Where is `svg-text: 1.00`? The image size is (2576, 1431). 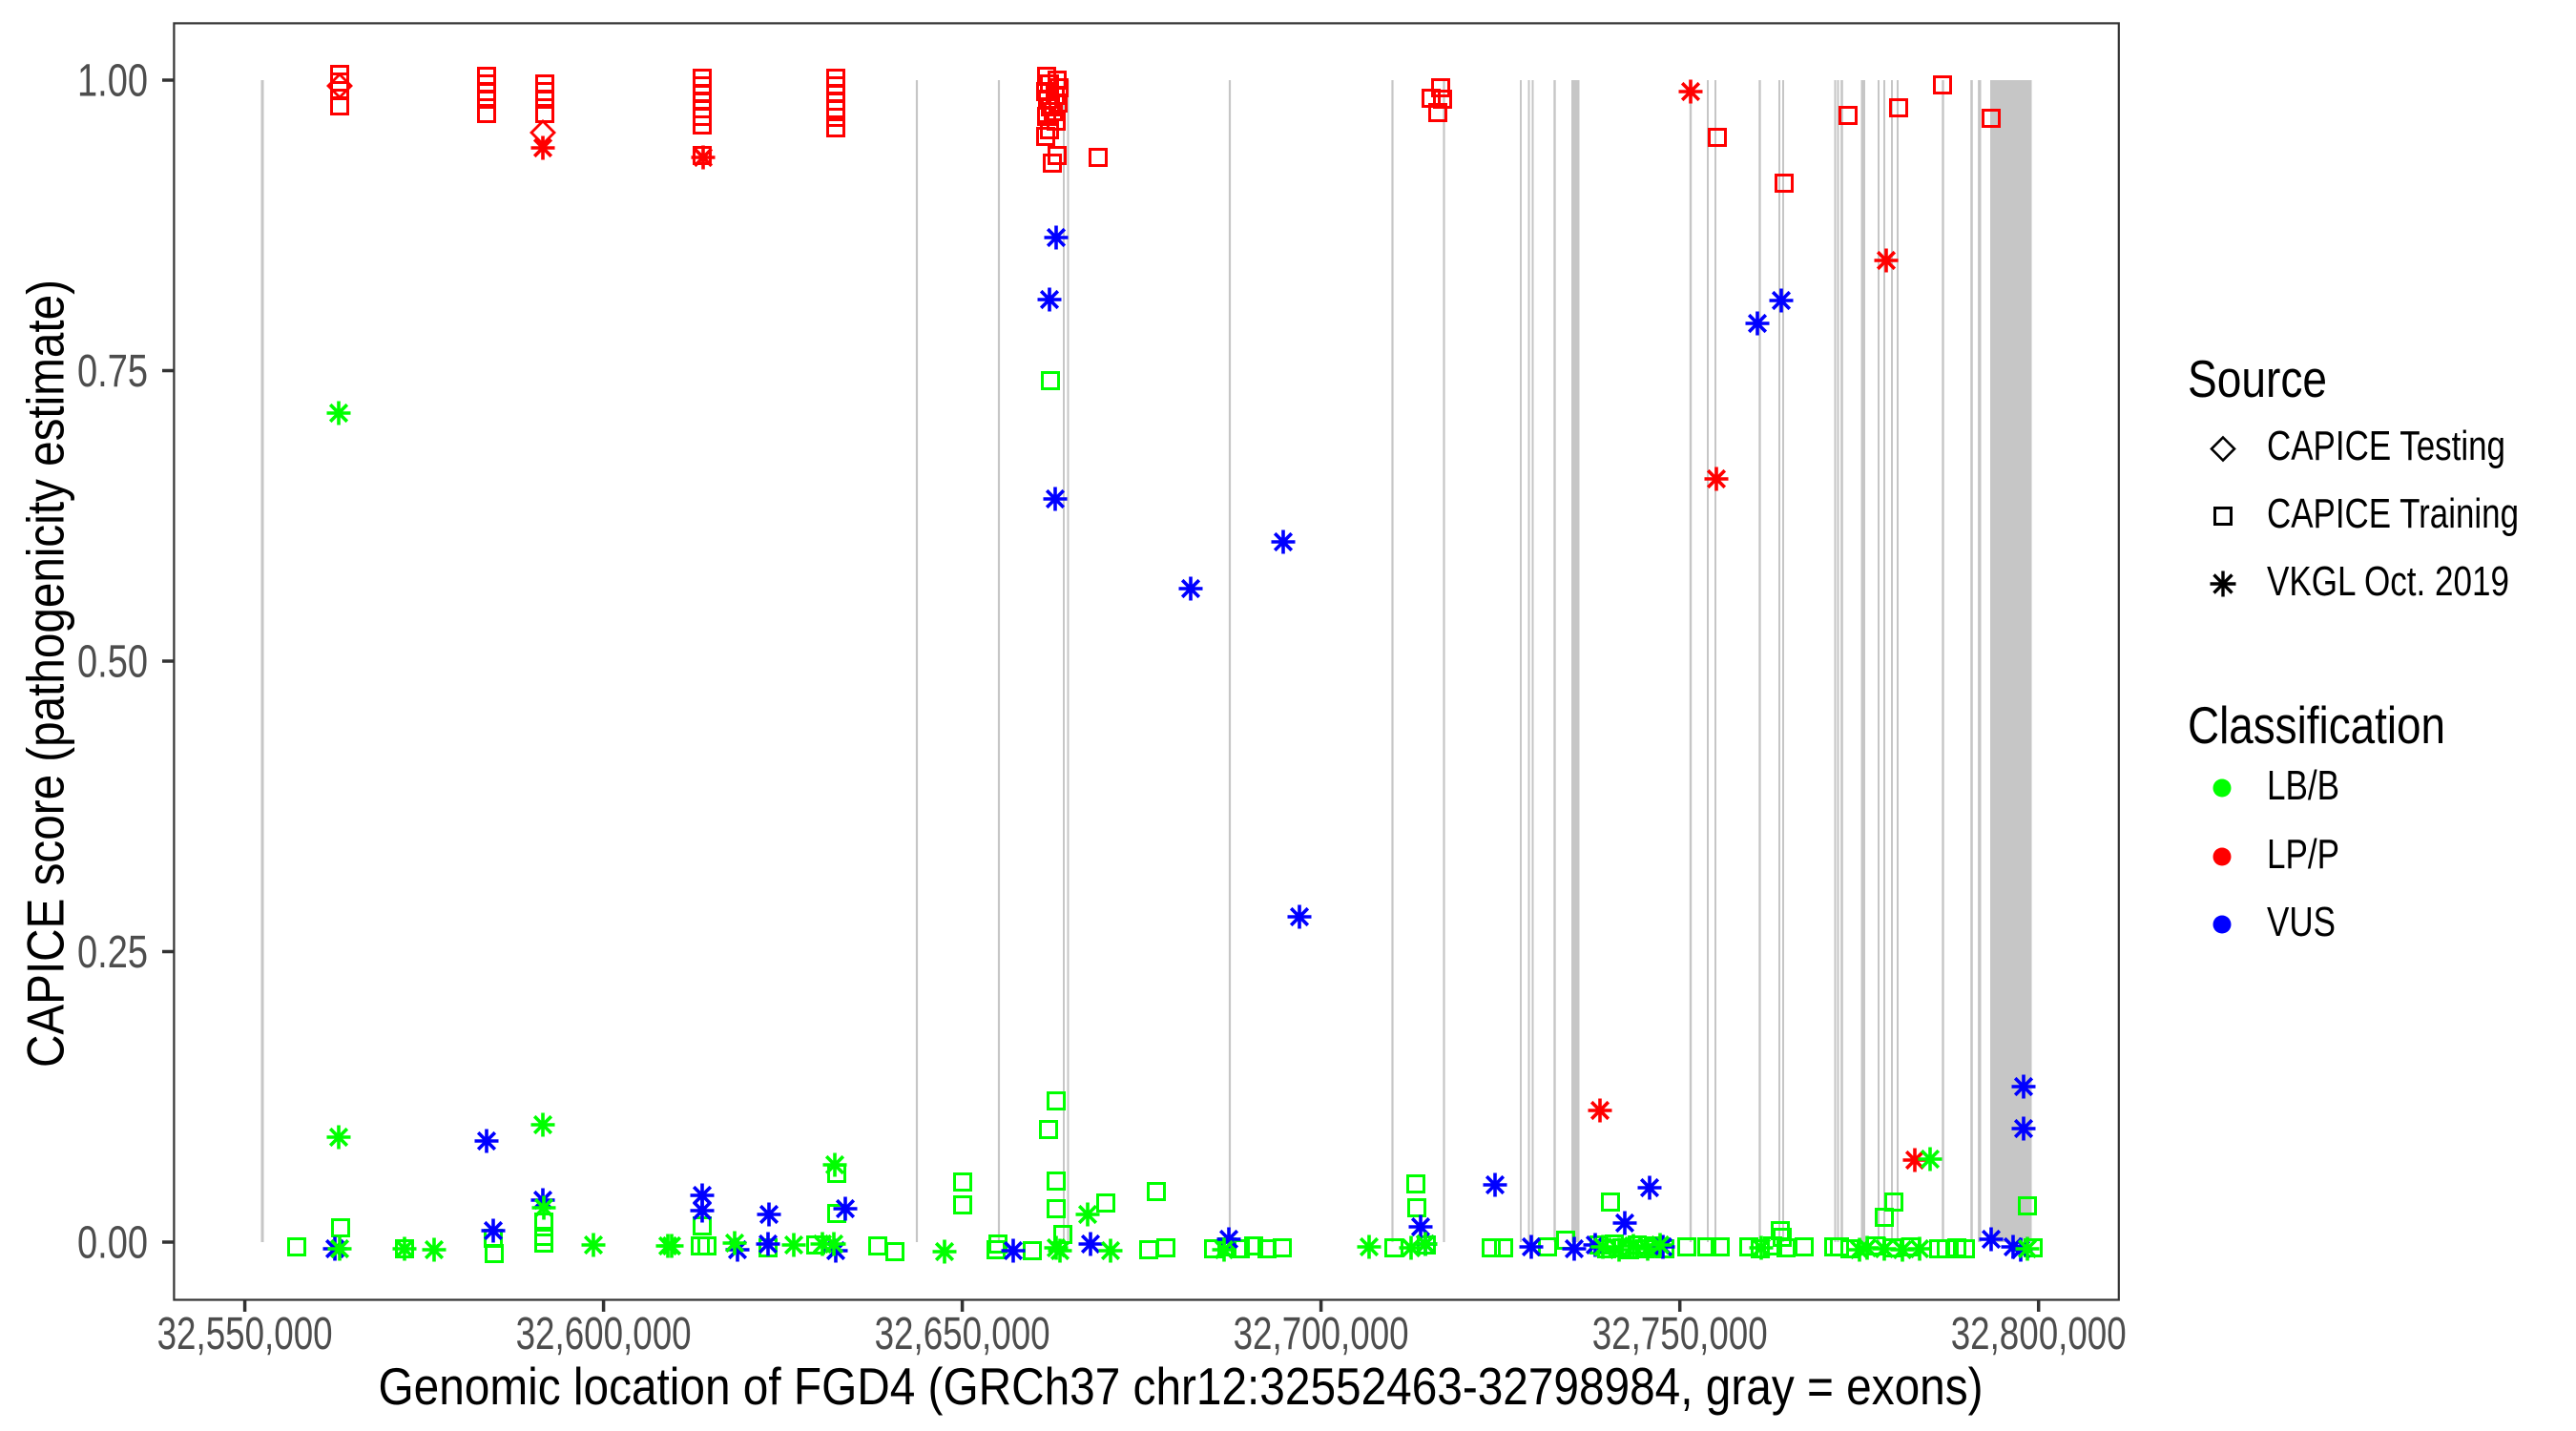 svg-text: 1.00 is located at coordinates (112, 81).